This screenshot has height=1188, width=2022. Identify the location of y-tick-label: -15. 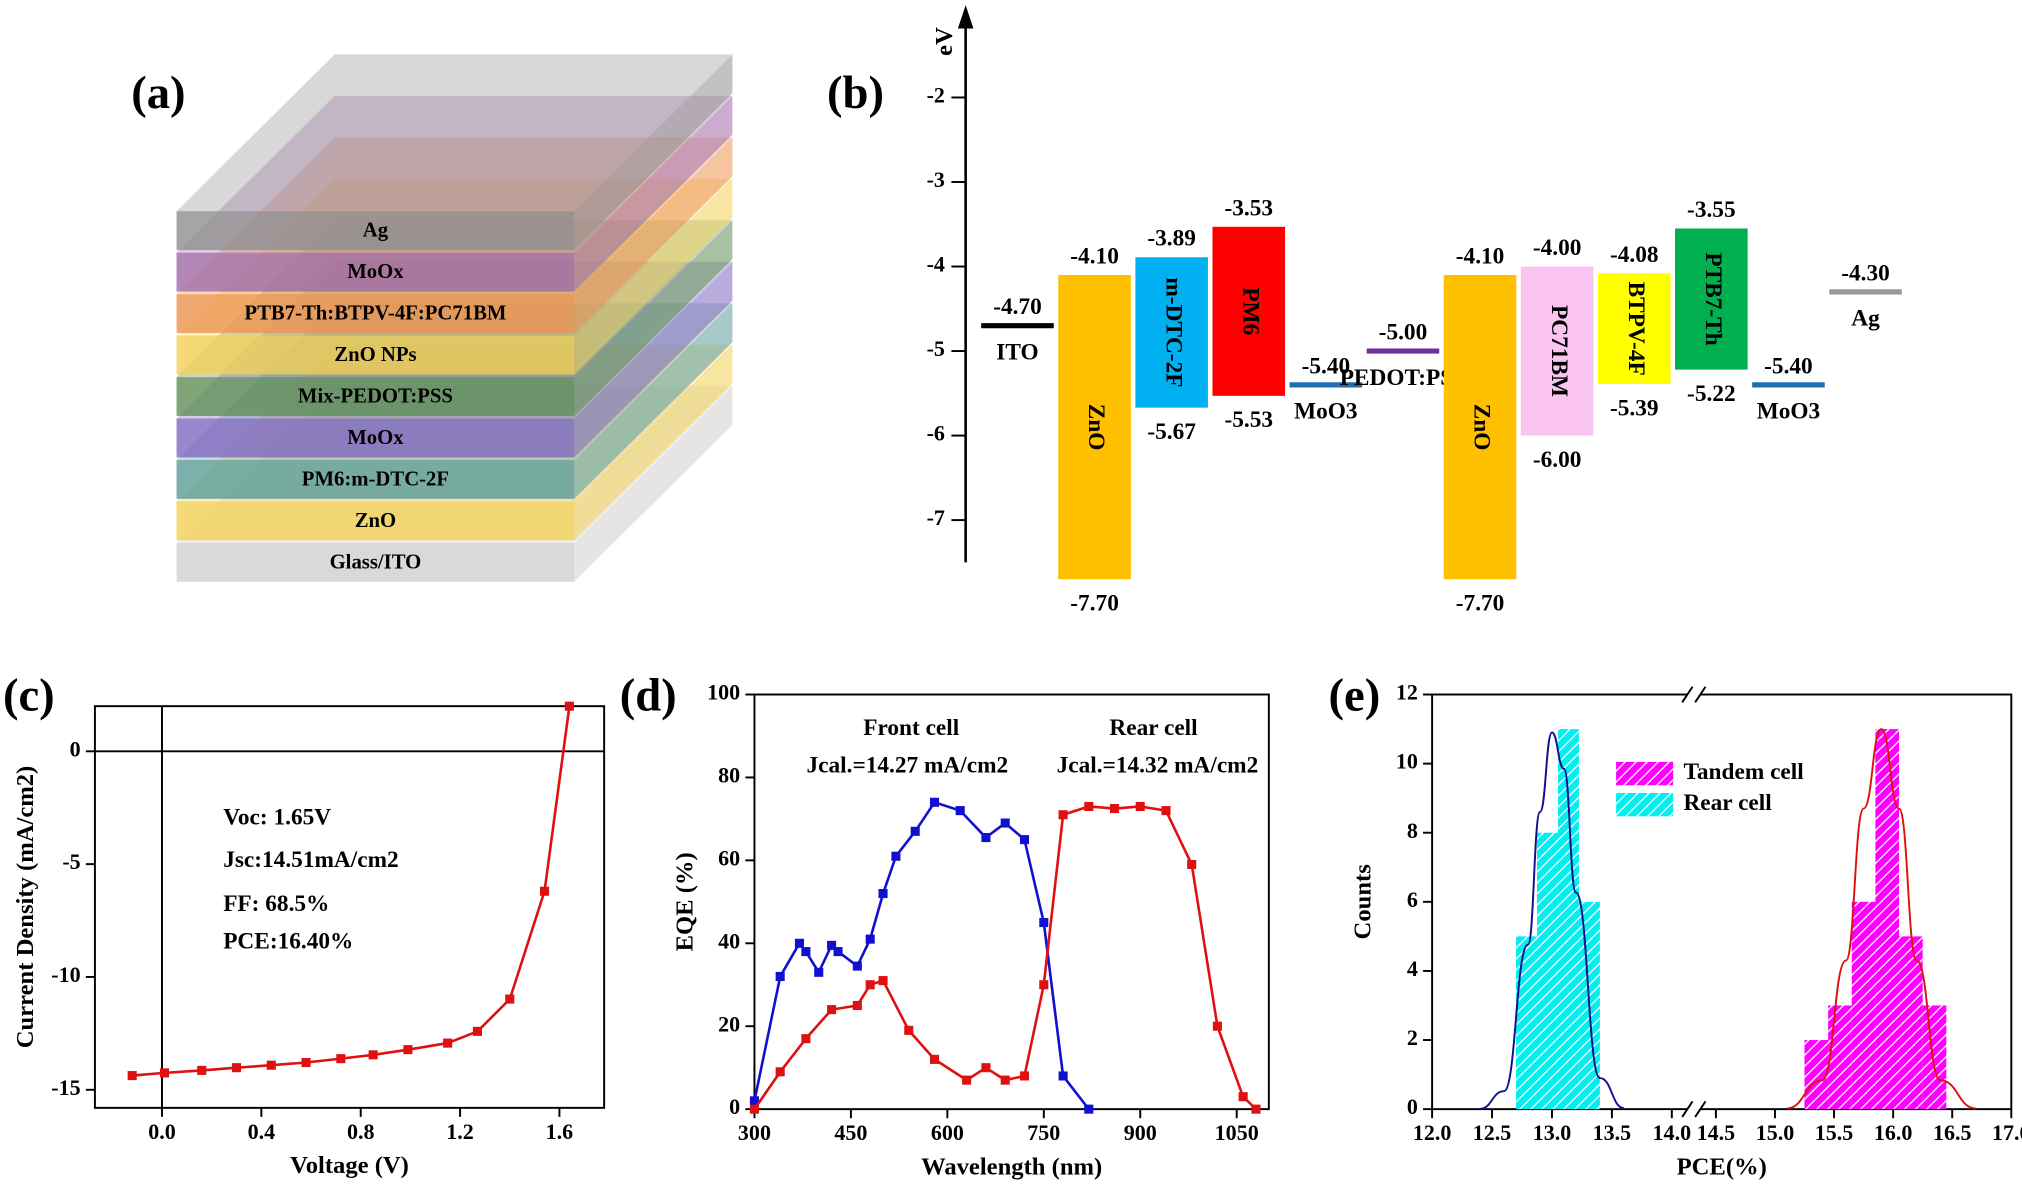
(65, 1087).